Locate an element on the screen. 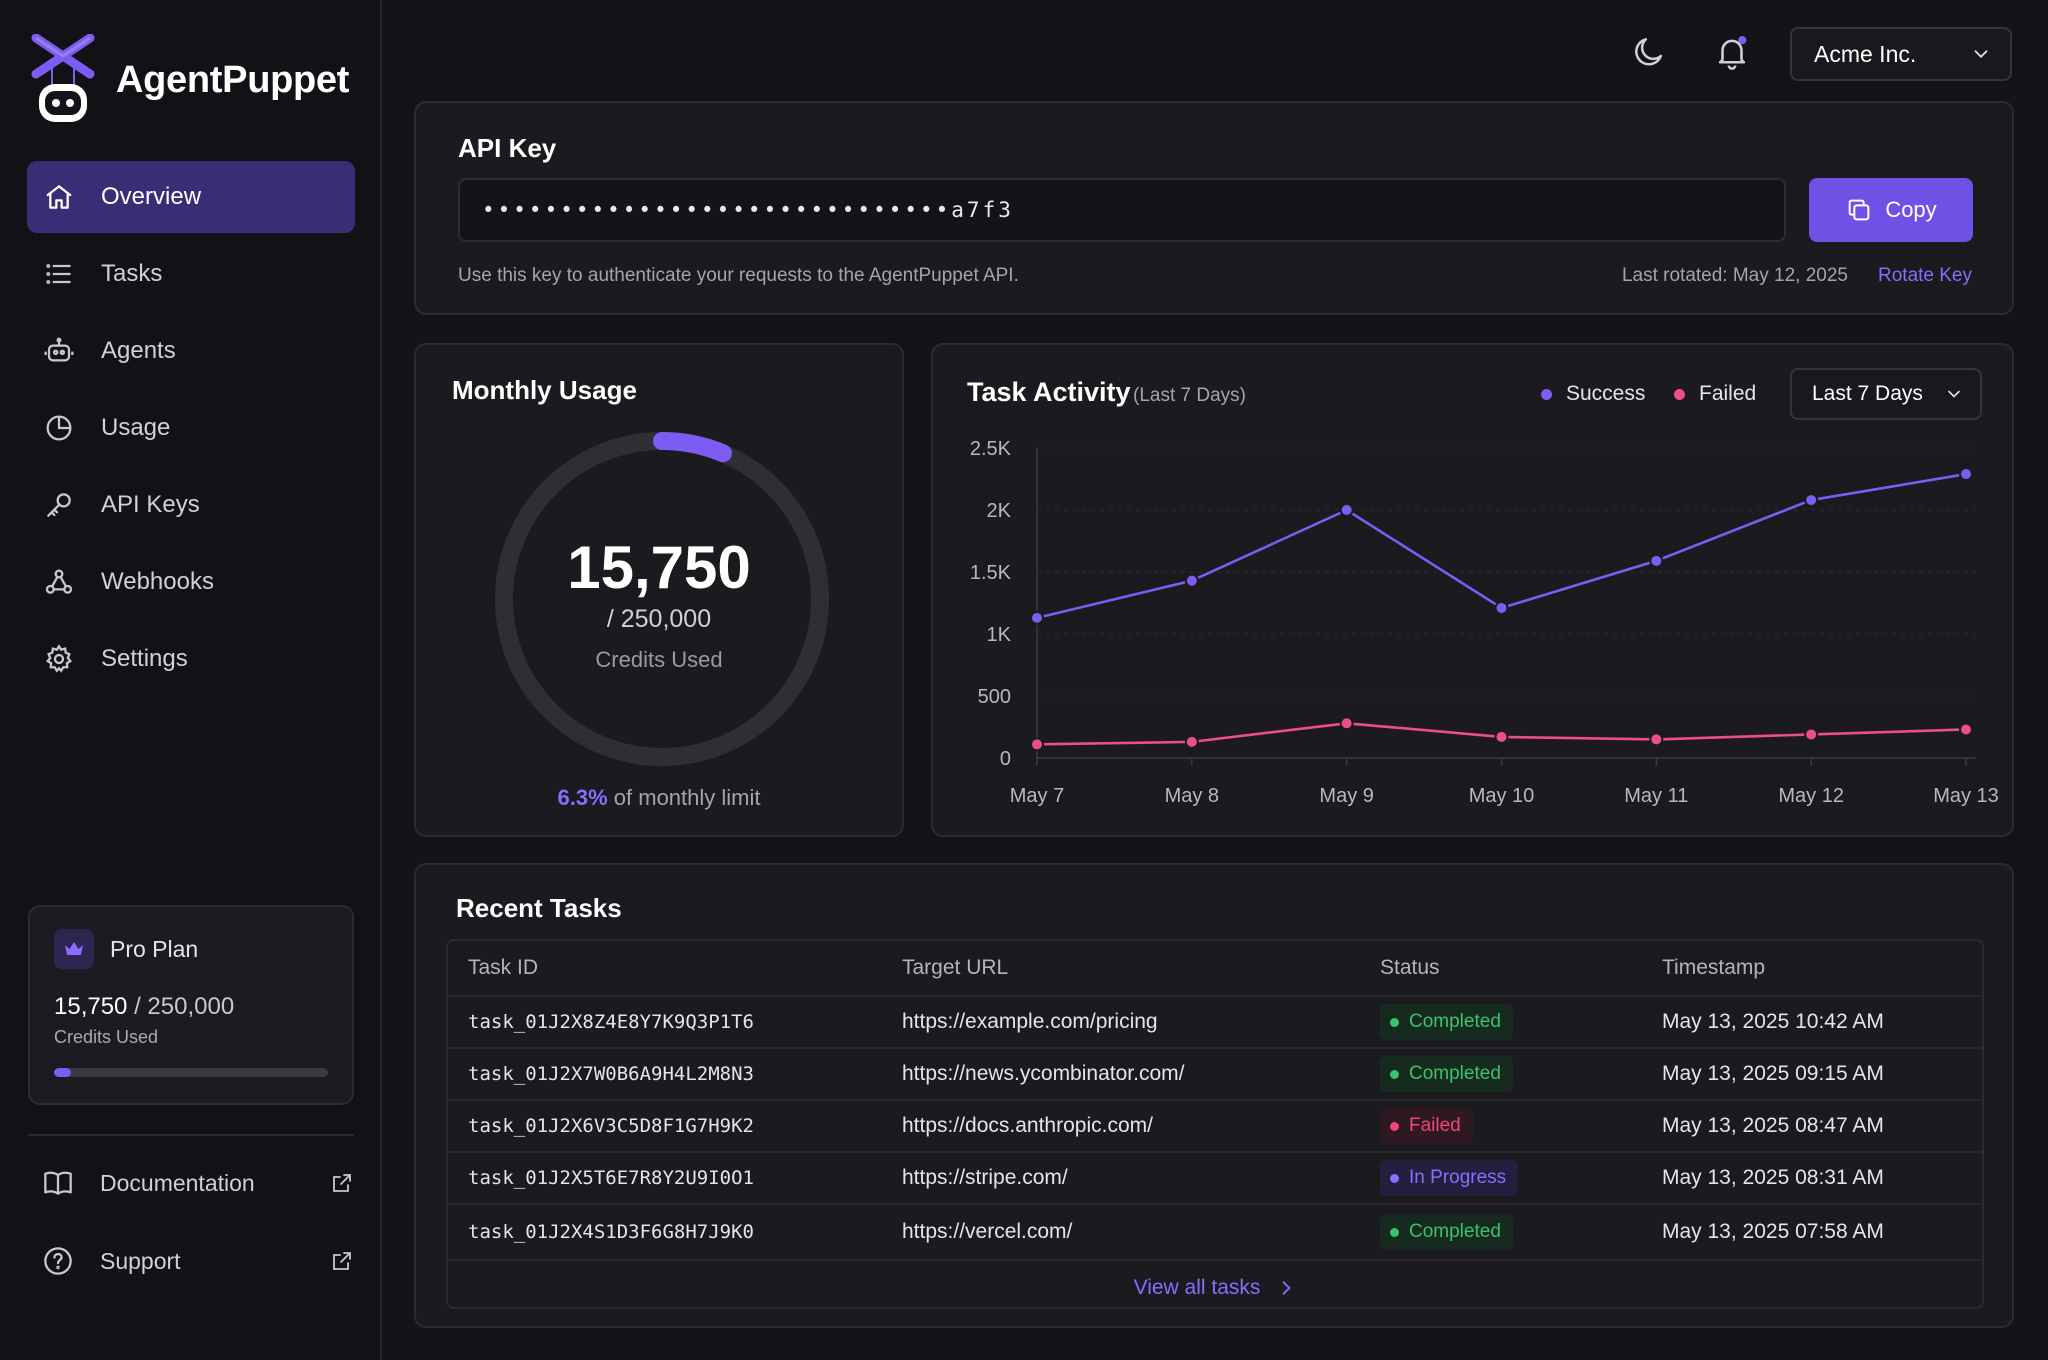  task-timestamp: May 13, 2025 08:31 AM is located at coordinates (1773, 1177).